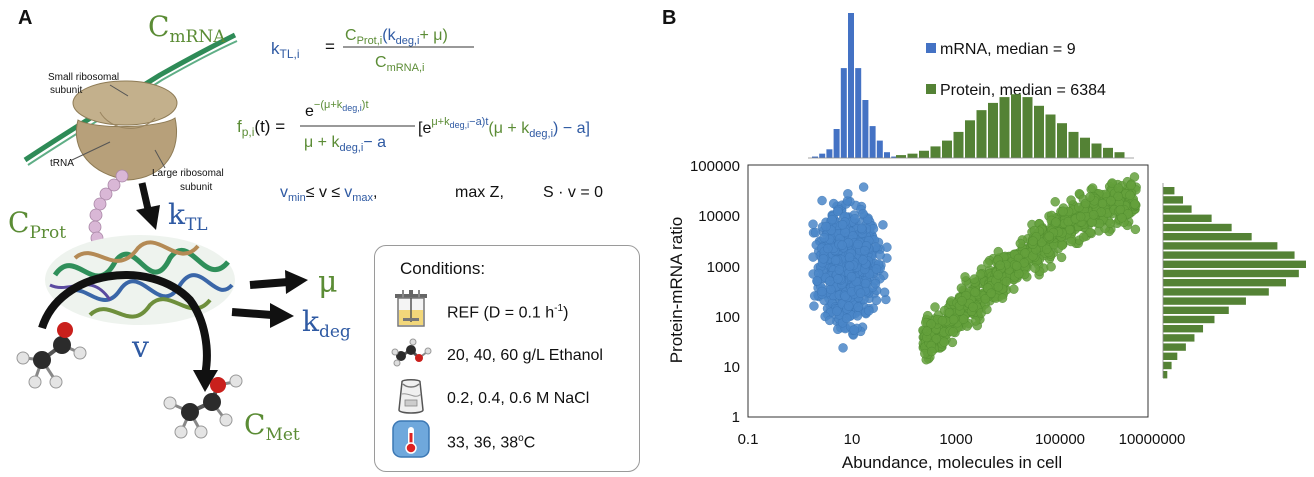 Image resolution: width=1314 pixels, height=477 pixels. What do you see at coordinates (119, 90) in the screenshot?
I see `small-subunit-pointer` at bounding box center [119, 90].